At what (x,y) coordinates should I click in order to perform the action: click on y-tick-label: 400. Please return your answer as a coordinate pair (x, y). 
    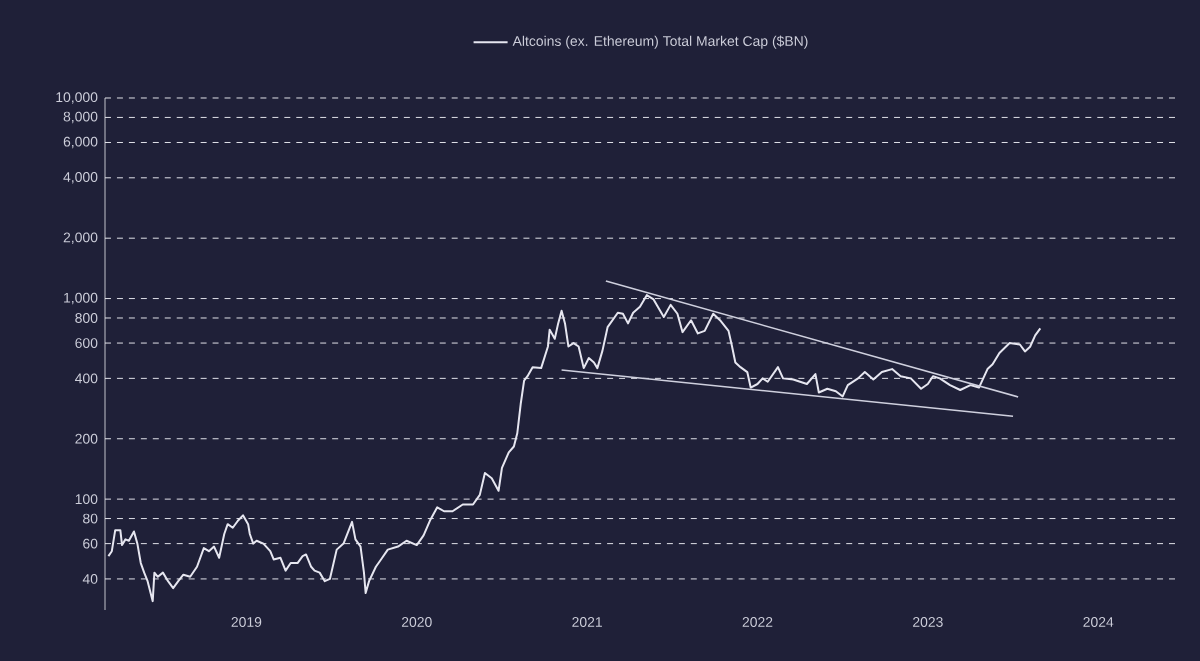
    Looking at the image, I should click on (86, 378).